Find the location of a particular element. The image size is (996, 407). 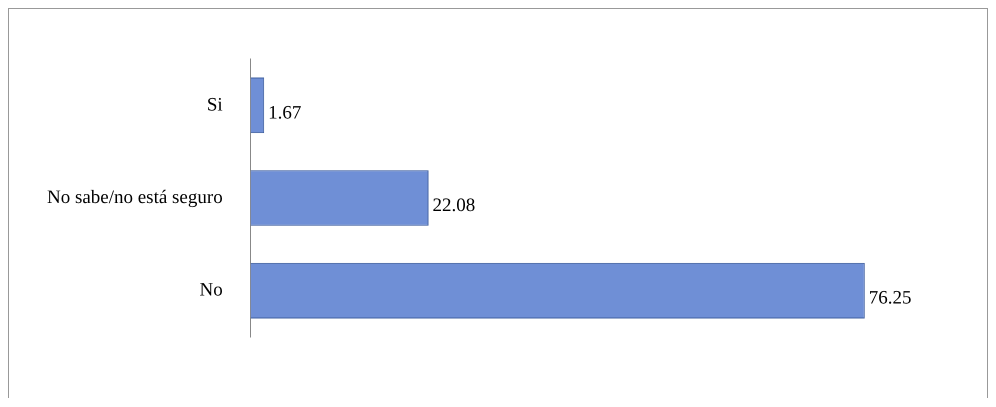

data-label: 1.67 is located at coordinates (285, 113).